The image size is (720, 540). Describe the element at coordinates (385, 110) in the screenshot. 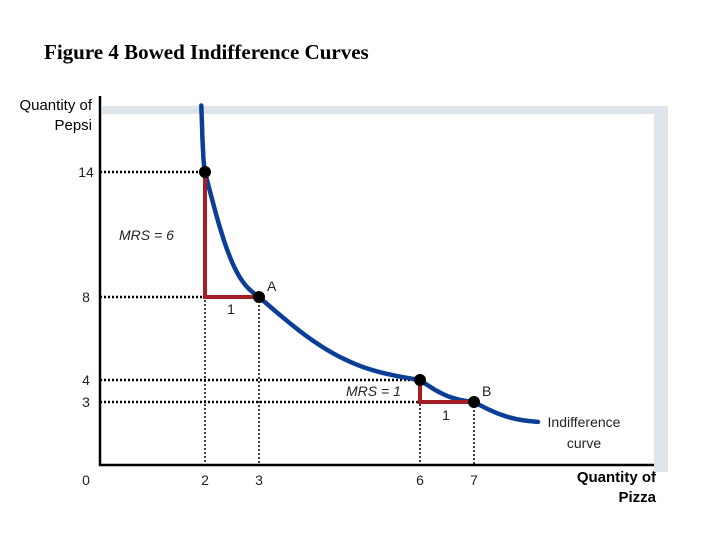

I see `plot-shadow-top` at that location.